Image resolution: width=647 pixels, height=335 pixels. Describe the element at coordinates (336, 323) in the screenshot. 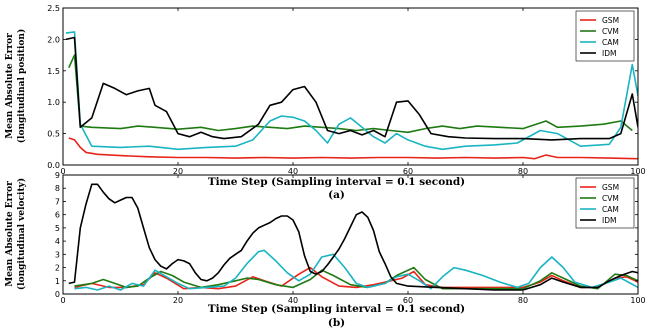

I see `panel-label: (b)` at that location.